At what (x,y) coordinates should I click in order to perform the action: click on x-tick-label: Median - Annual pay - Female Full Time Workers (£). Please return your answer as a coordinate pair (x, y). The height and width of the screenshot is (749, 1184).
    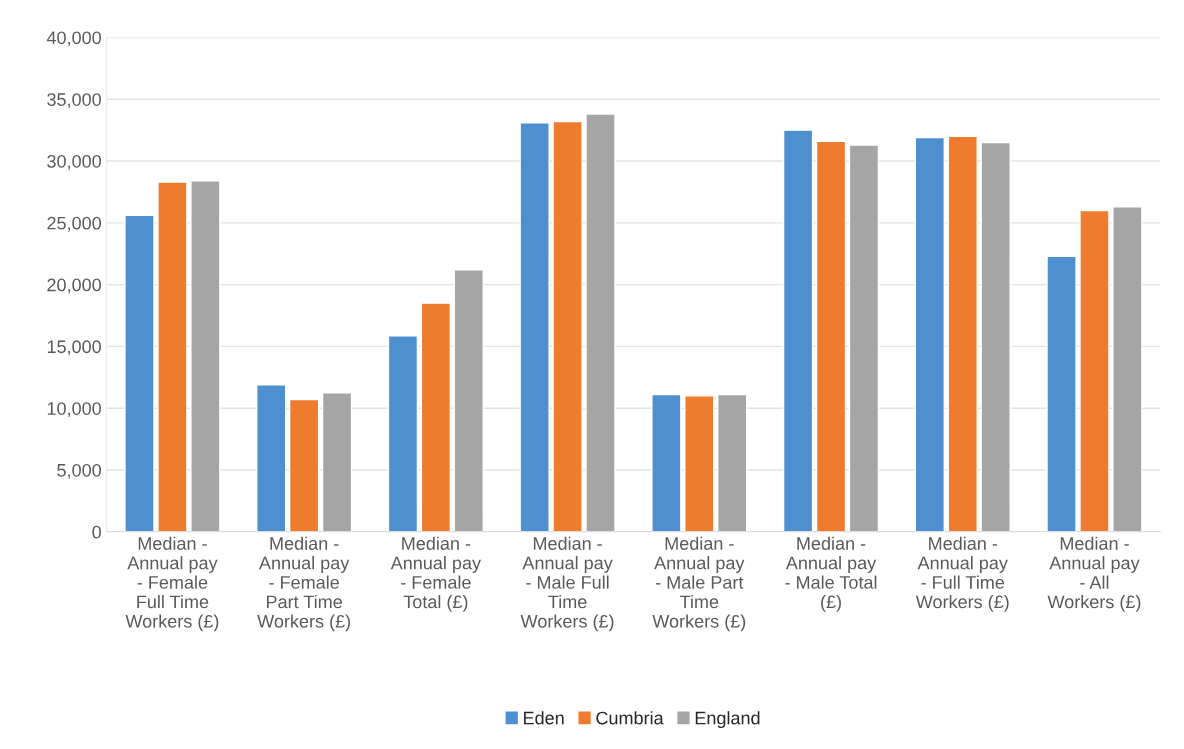
    Looking at the image, I should click on (172, 584).